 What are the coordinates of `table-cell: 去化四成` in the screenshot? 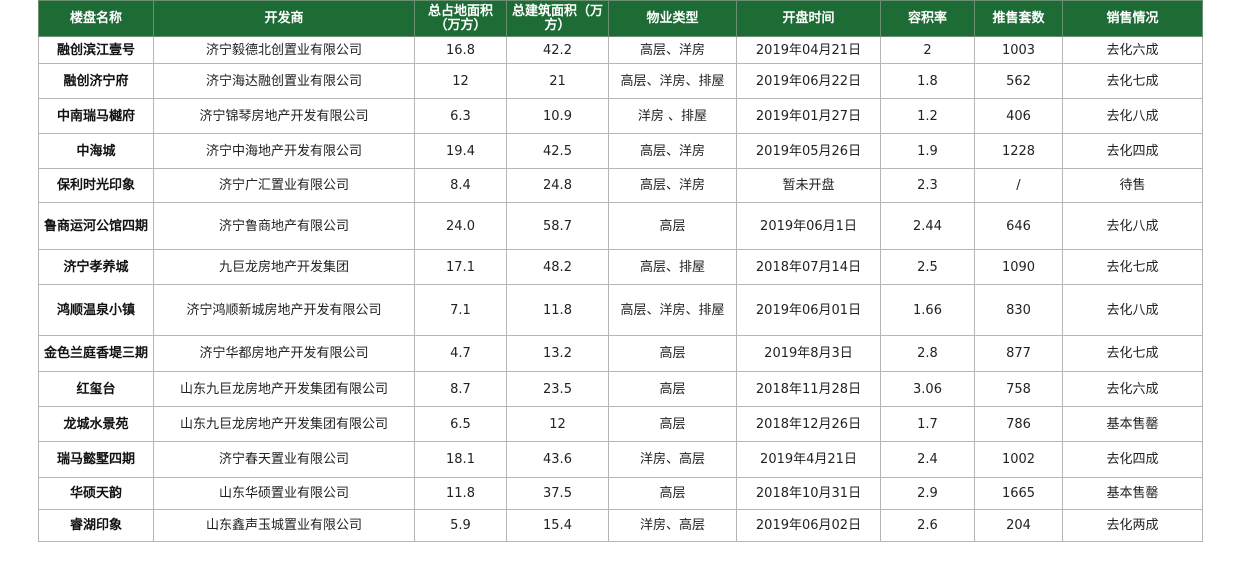 It's located at (1132, 151).